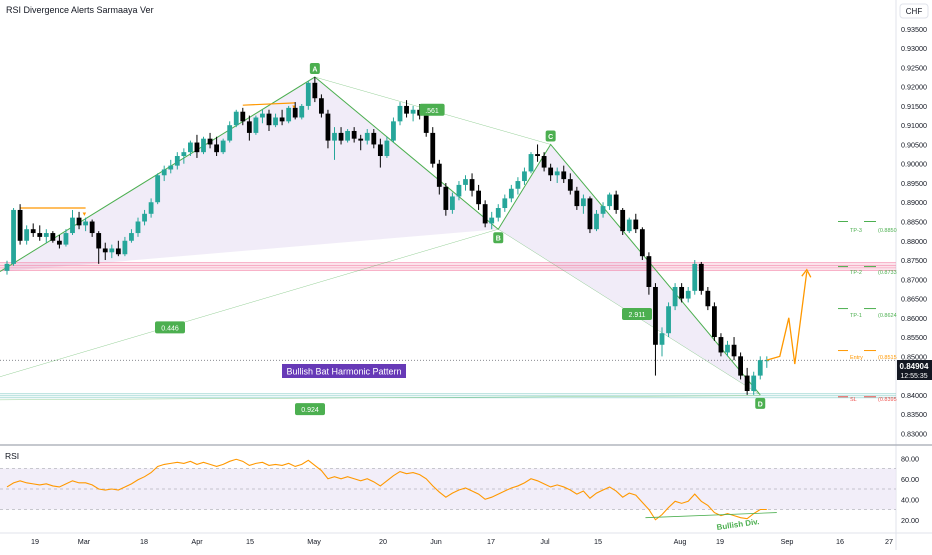 This screenshot has height=555, width=932. What do you see at coordinates (910, 479) in the screenshot?
I see `rsi-tick-label: 60.00` at bounding box center [910, 479].